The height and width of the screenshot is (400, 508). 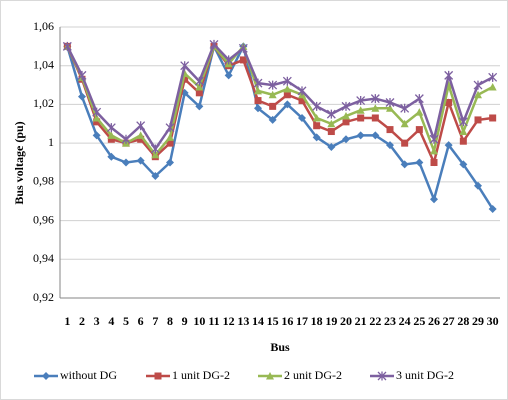 I want to click on x-tick-label: 25, so click(x=419, y=321).